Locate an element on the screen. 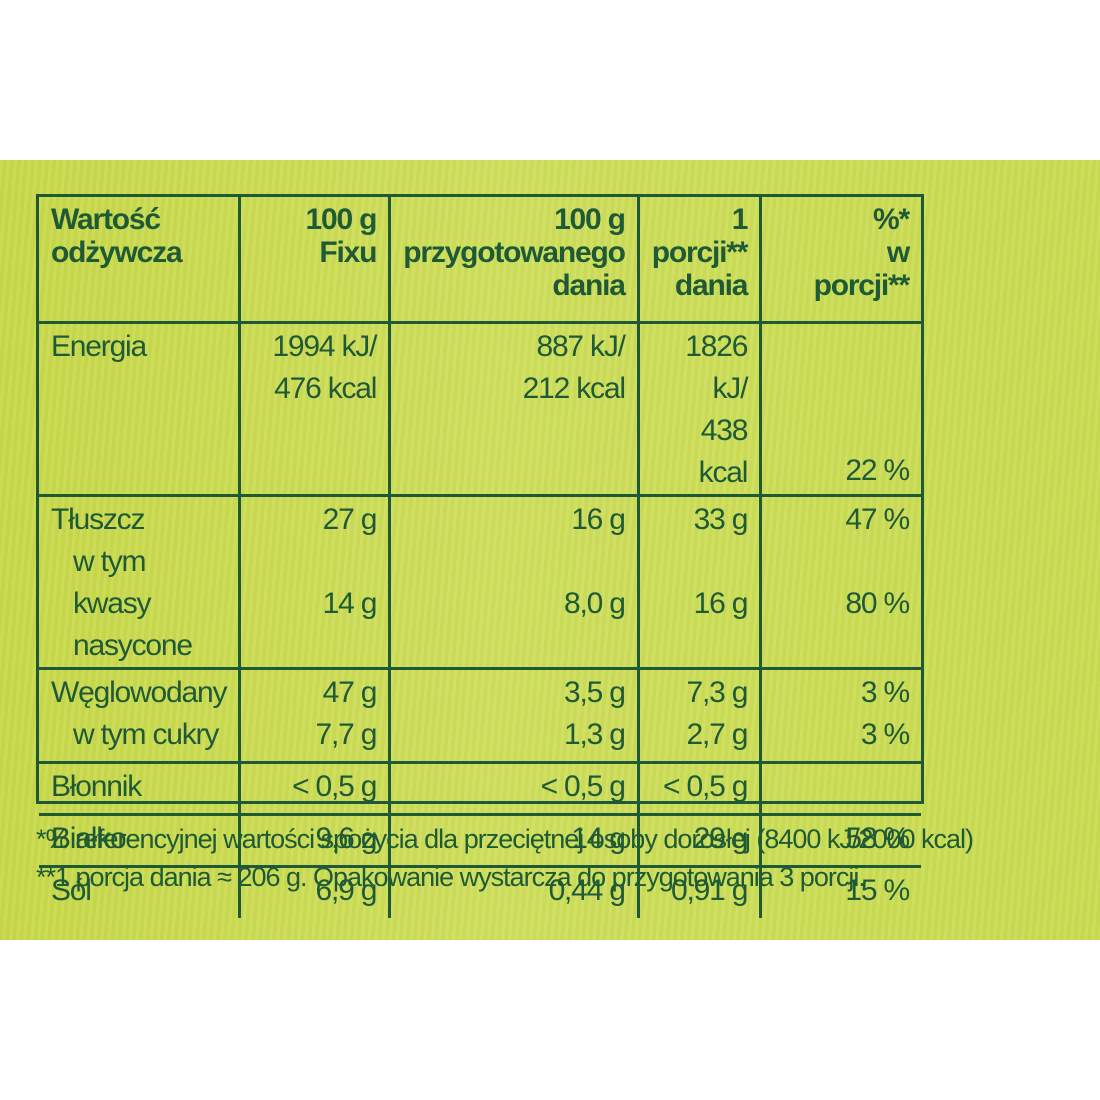  carbs-values-portion: 7,3 g 2,7 g is located at coordinates (699, 715).